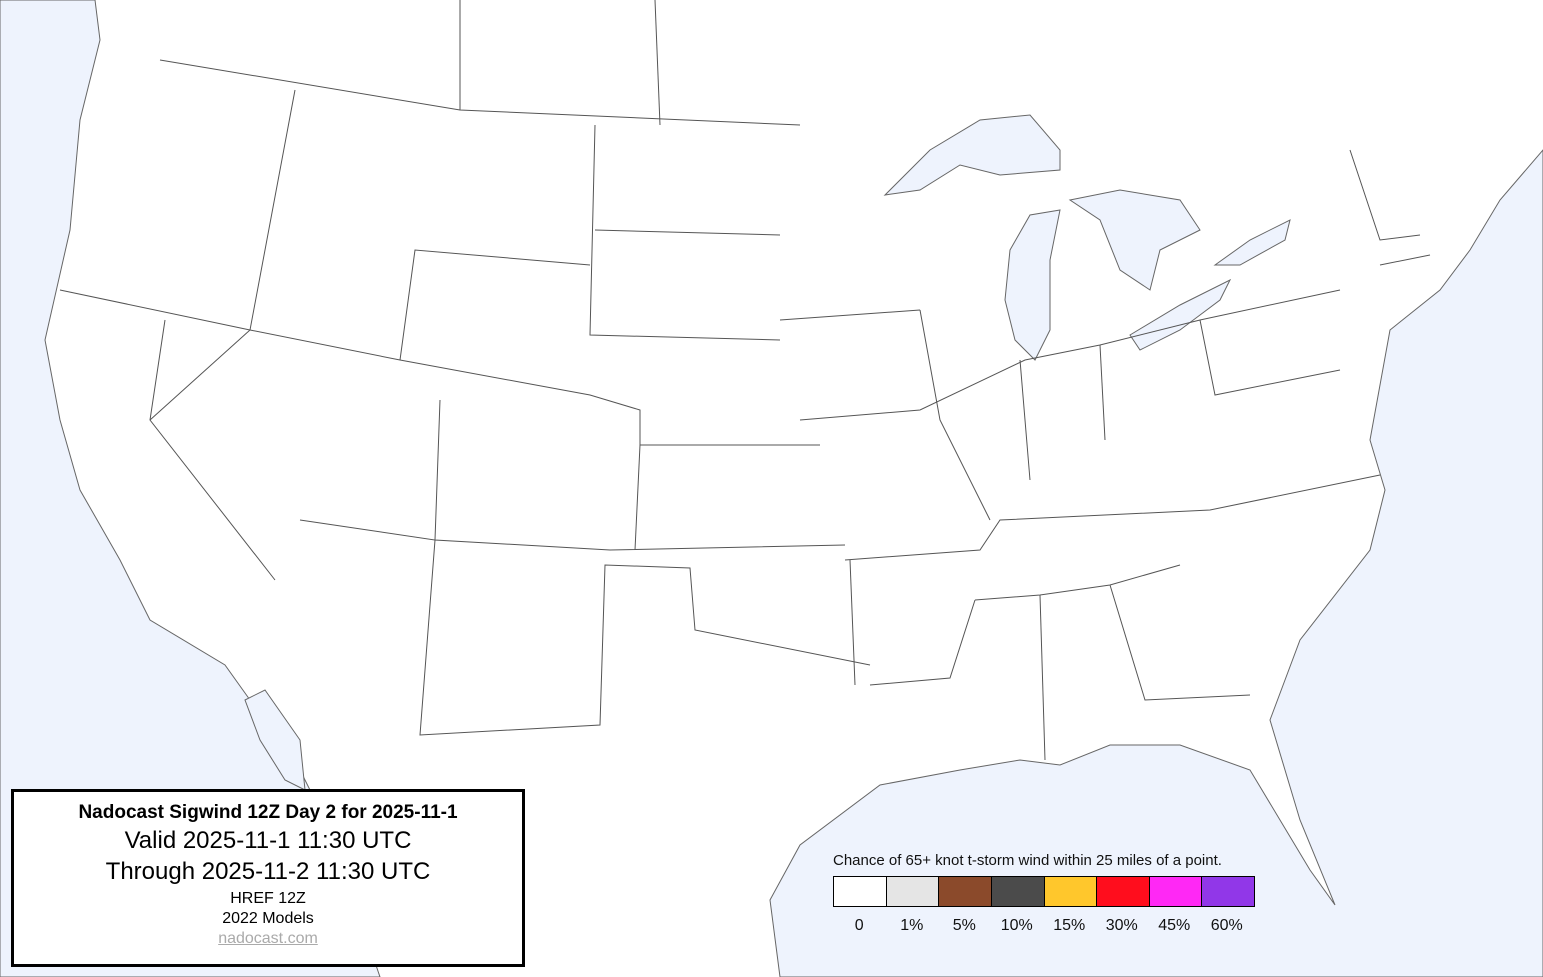  I want to click on models-version: 2022 Models, so click(268, 918).